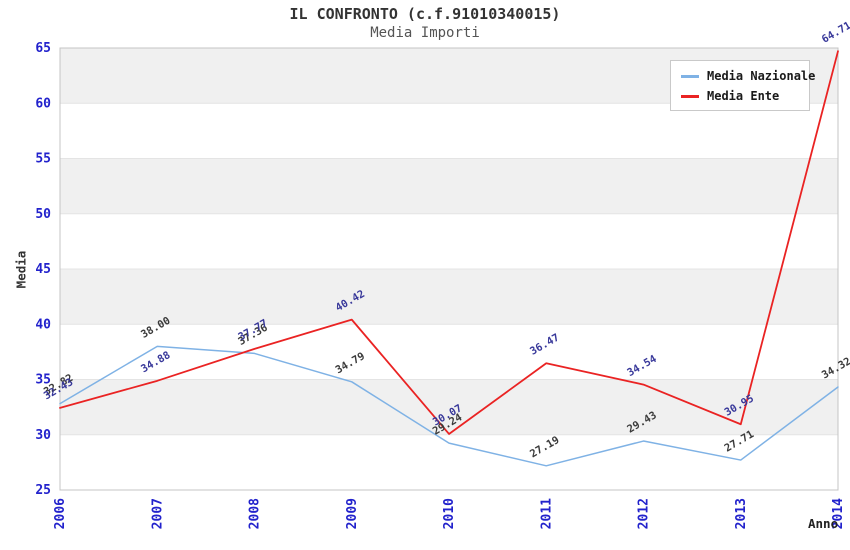  I want to click on legend-item-media-nazionale: Media Nazionale, so click(748, 76).